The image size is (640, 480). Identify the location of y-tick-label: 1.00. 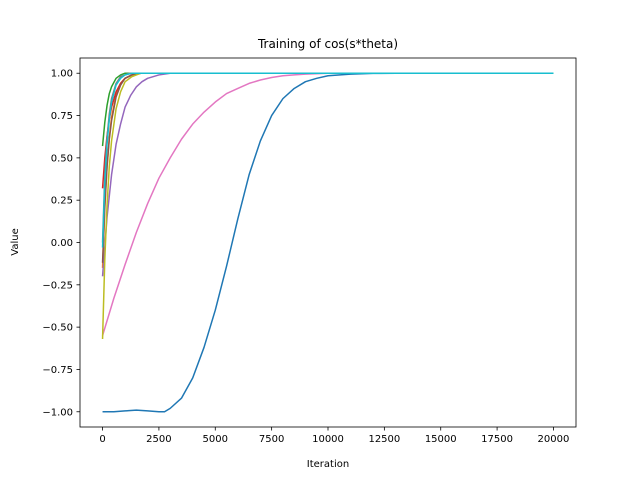
(62, 74).